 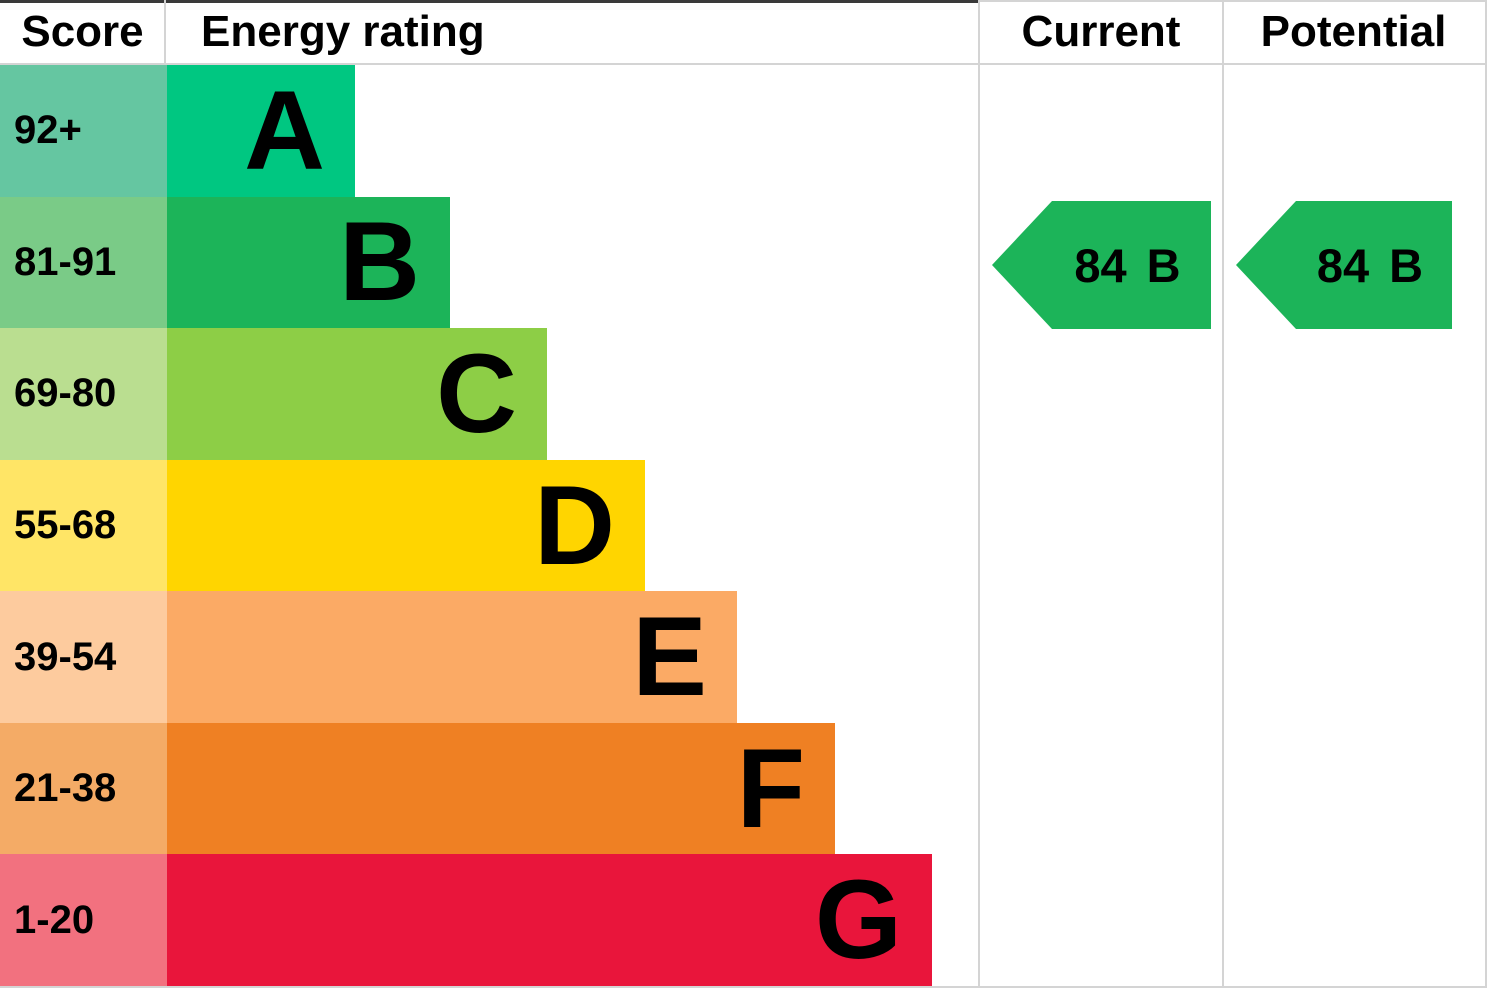 What do you see at coordinates (858, 920) in the screenshot?
I see `band-letter: G` at bounding box center [858, 920].